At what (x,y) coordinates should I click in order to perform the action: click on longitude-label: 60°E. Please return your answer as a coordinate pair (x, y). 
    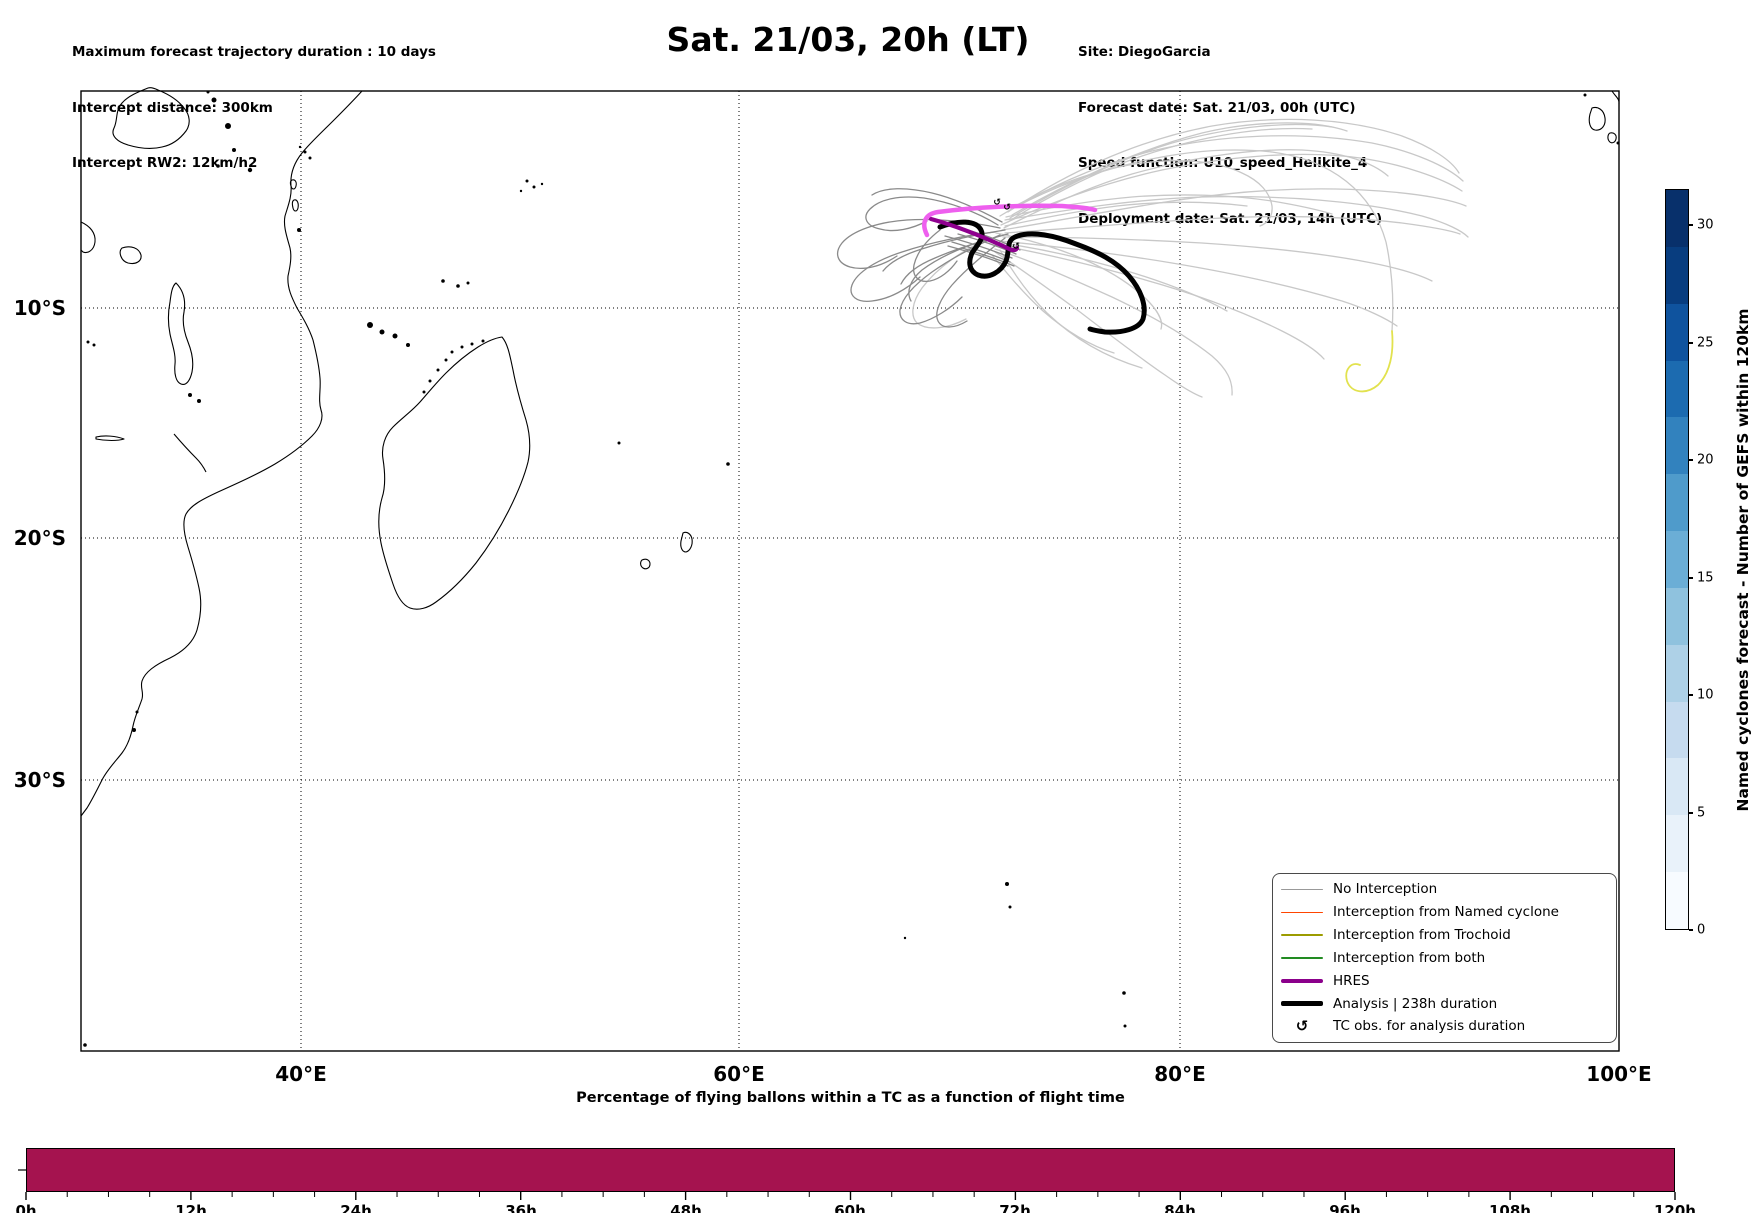
    Looking at the image, I should click on (739, 1074).